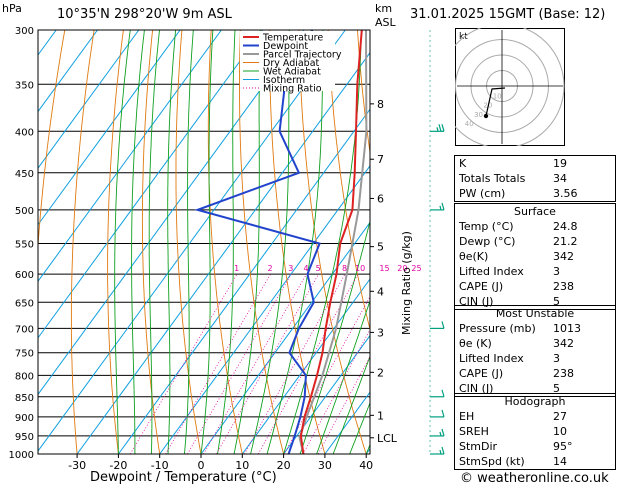  I want to click on index-row: Temp (°C) 24.8, so click(535, 226).